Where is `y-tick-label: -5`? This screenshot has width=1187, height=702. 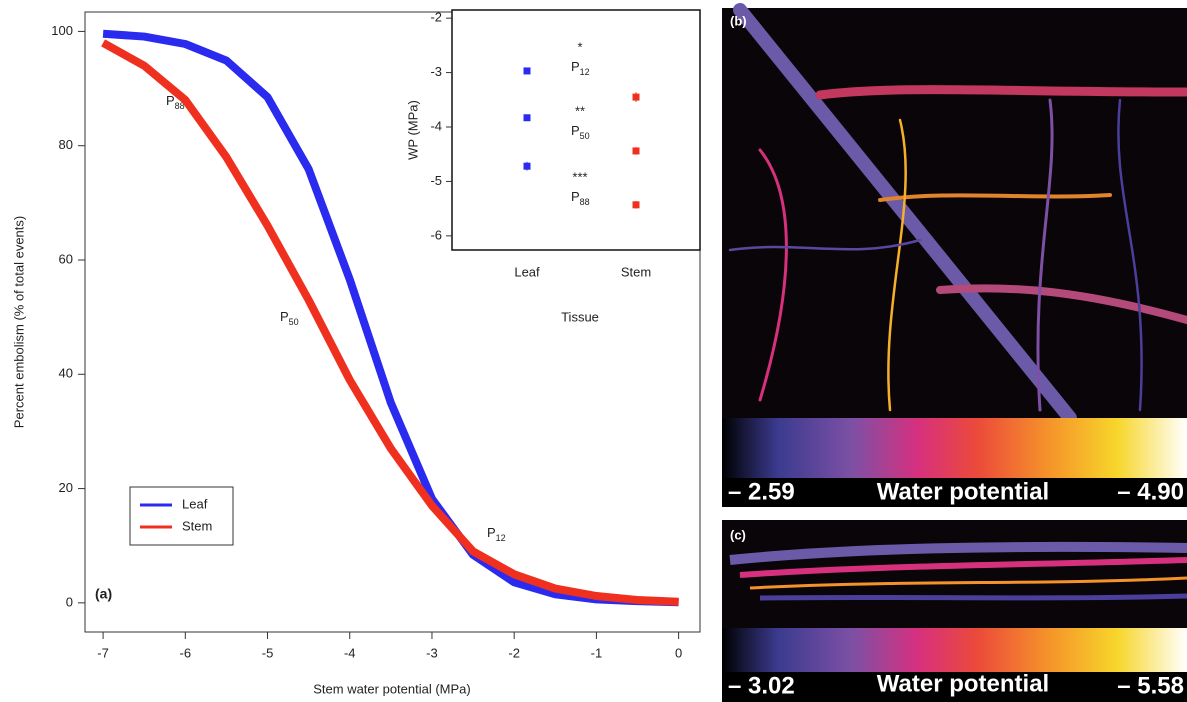
y-tick-label: -5 is located at coordinates (436, 180).